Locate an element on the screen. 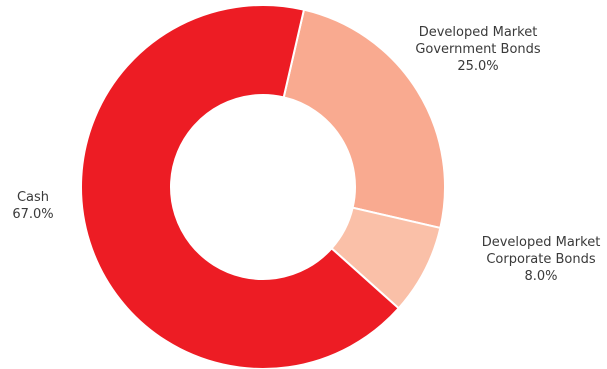 Image resolution: width=607 pixels, height=369 pixels. slice-name-line: Cash is located at coordinates (33, 197).